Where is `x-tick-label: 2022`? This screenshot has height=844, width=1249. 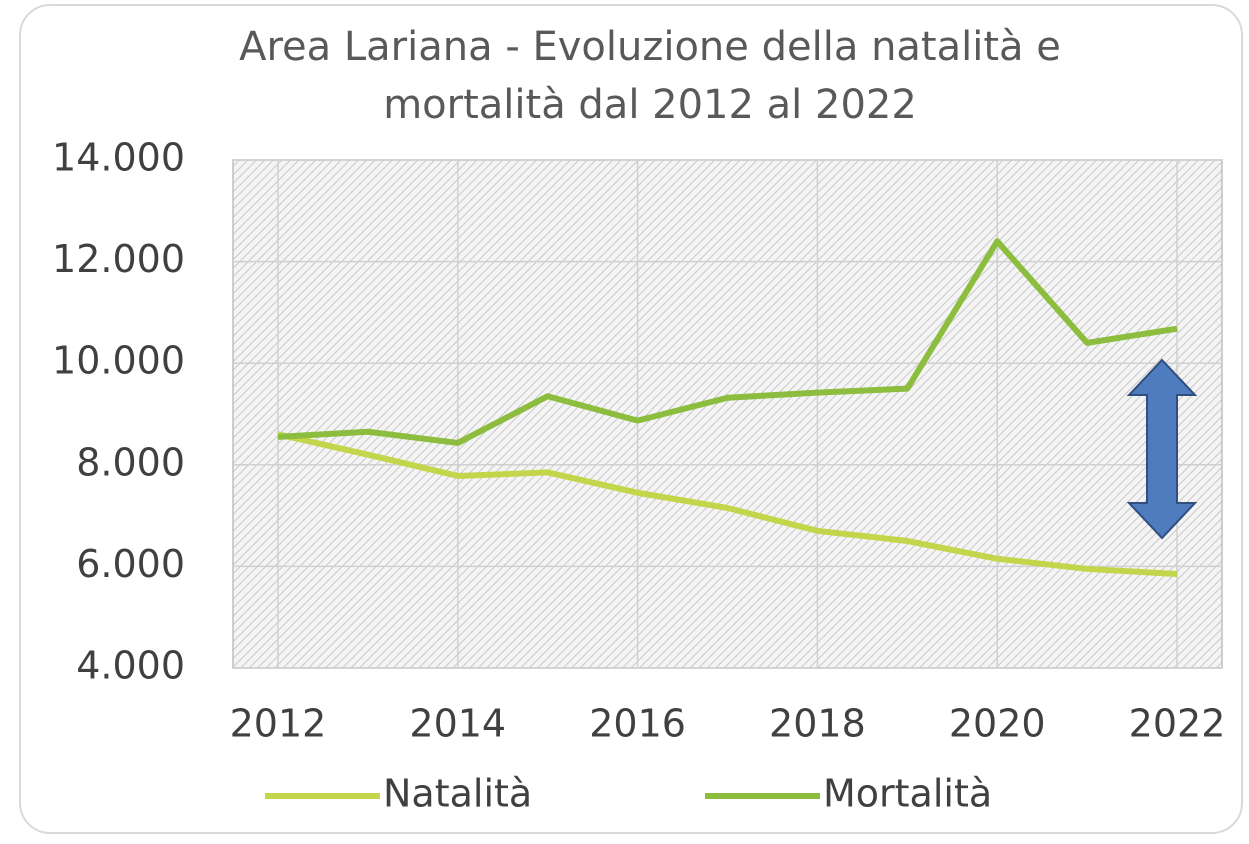 x-tick-label: 2022 is located at coordinates (1177, 724).